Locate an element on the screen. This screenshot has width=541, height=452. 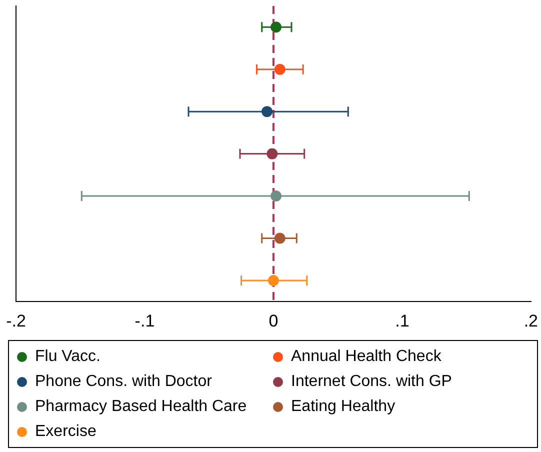
x-tick-label: .1 is located at coordinates (402, 320).